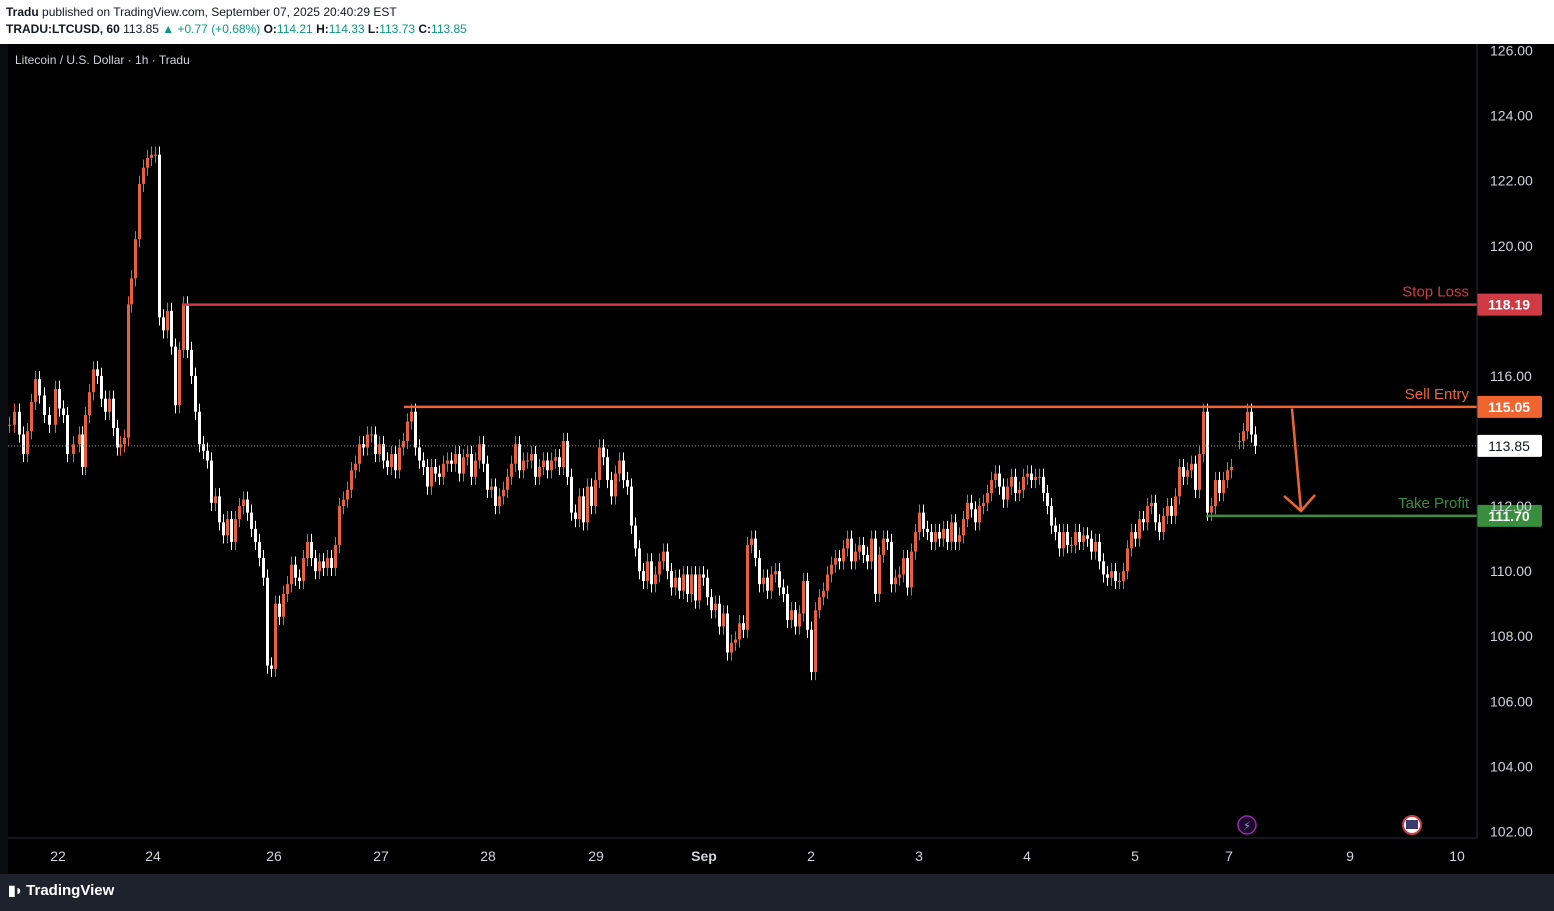  What do you see at coordinates (1511, 376) in the screenshot?
I see `price-tick-label: 116.00` at bounding box center [1511, 376].